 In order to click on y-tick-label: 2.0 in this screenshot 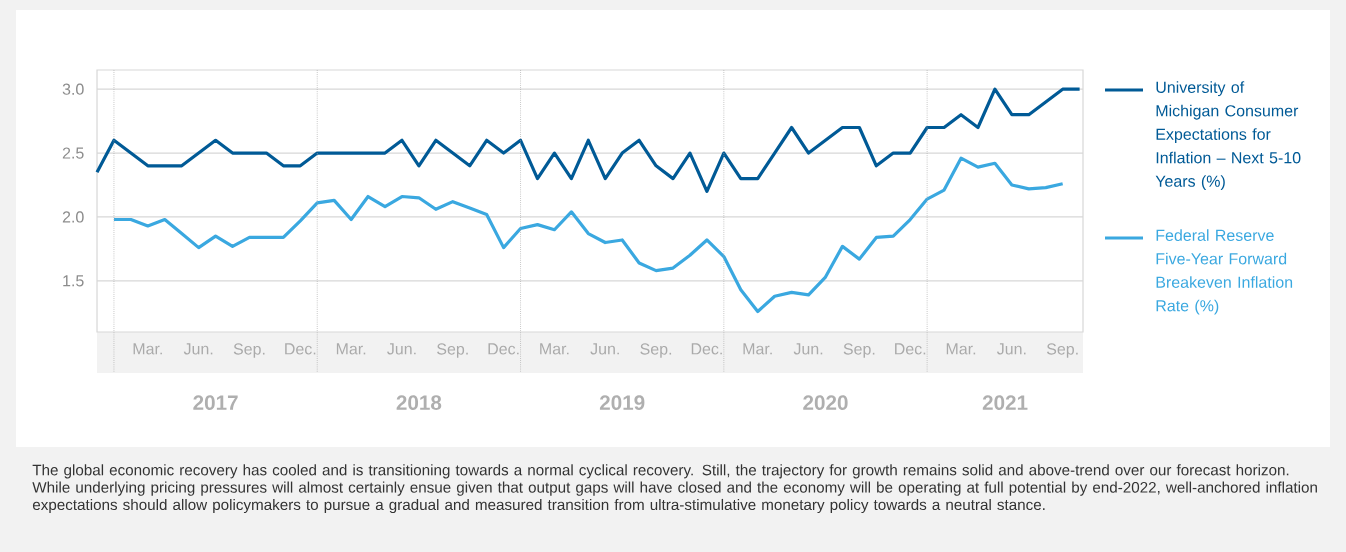, I will do `click(73, 217)`.